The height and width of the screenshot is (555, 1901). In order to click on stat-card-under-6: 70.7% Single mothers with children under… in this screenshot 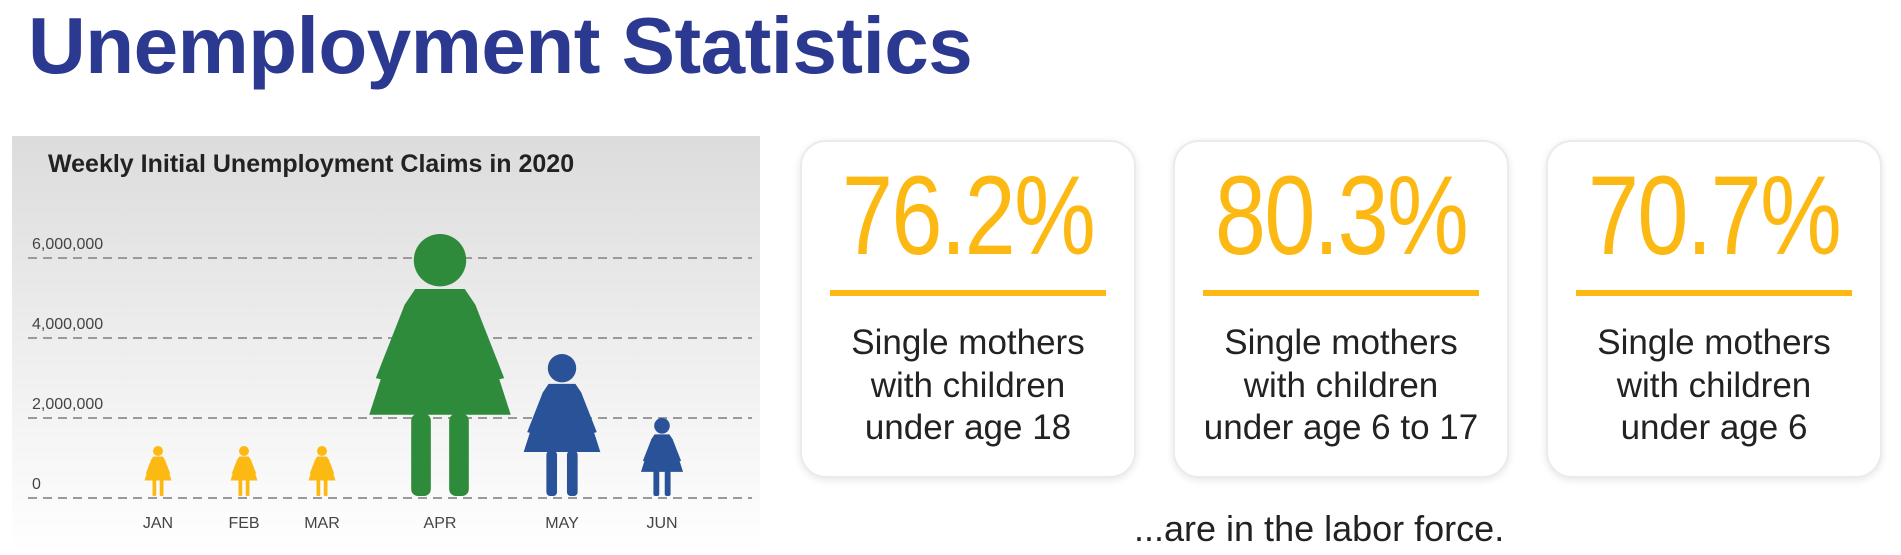, I will do `click(1714, 309)`.